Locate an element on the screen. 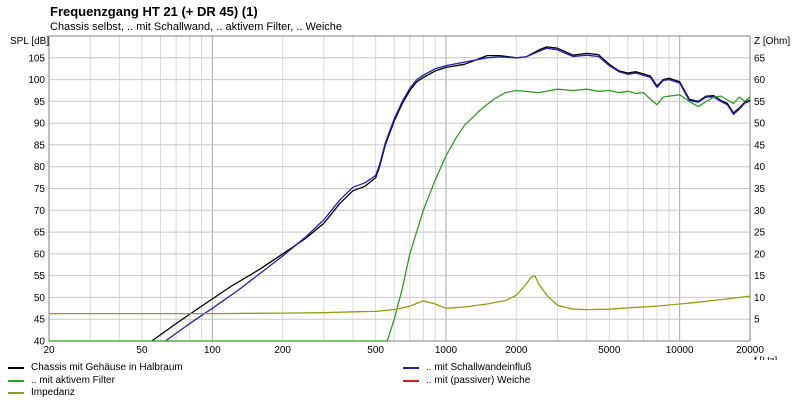  x-tick-label: 10000 is located at coordinates (680, 350).